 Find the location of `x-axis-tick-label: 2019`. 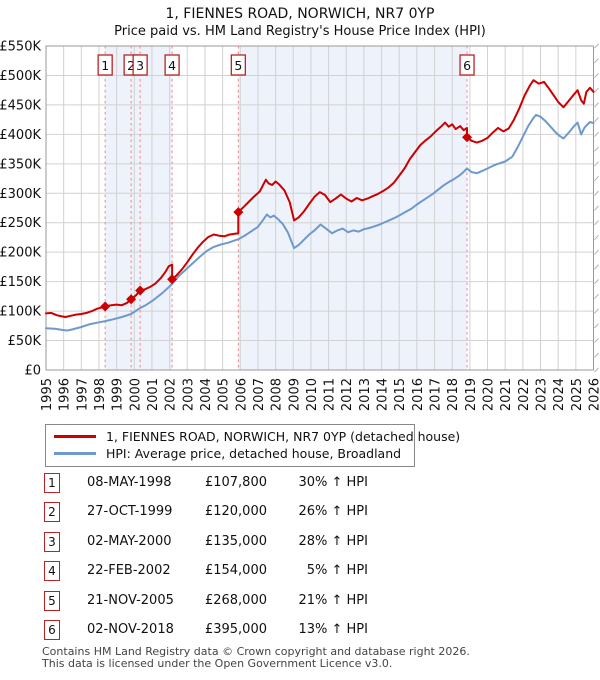

x-axis-tick-label: 2019 is located at coordinates (471, 394).